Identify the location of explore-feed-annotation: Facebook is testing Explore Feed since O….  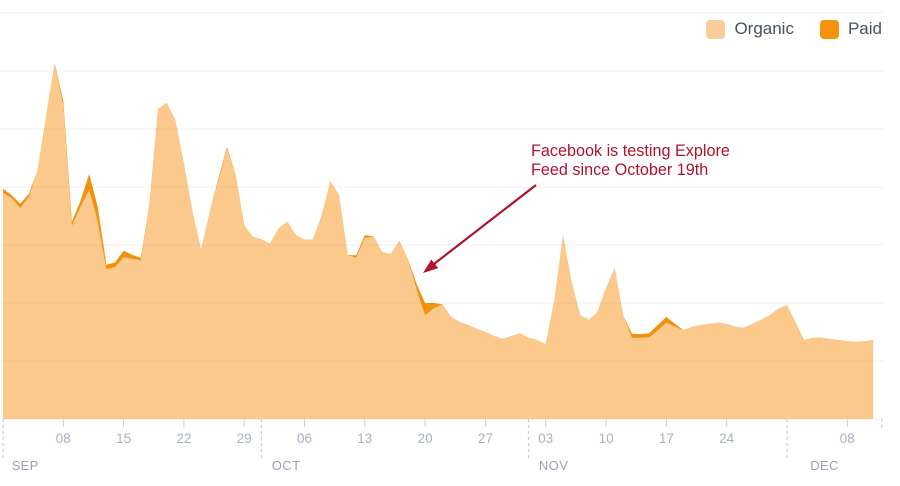
(630, 161).